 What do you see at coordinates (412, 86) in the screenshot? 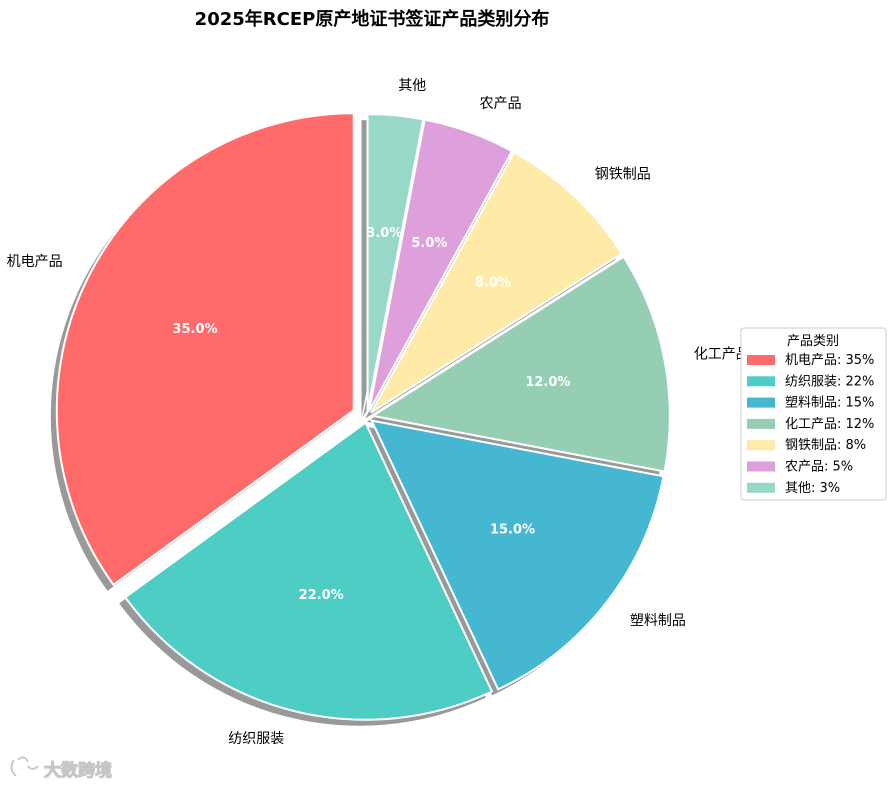
I see `category-label-7: 其他` at bounding box center [412, 86].